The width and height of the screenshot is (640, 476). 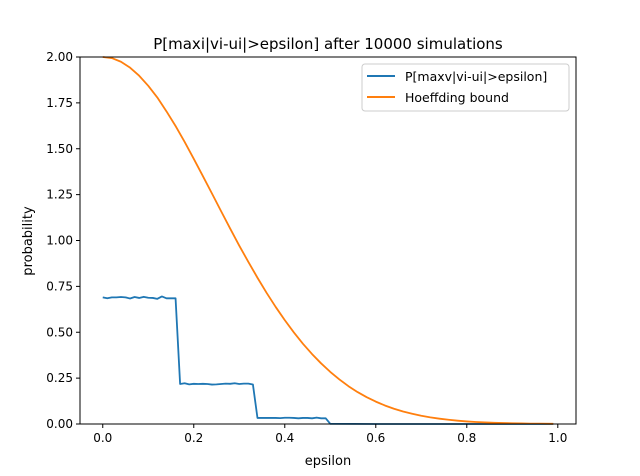 I want to click on legend-label: Hoeffding bound, so click(x=457, y=97).